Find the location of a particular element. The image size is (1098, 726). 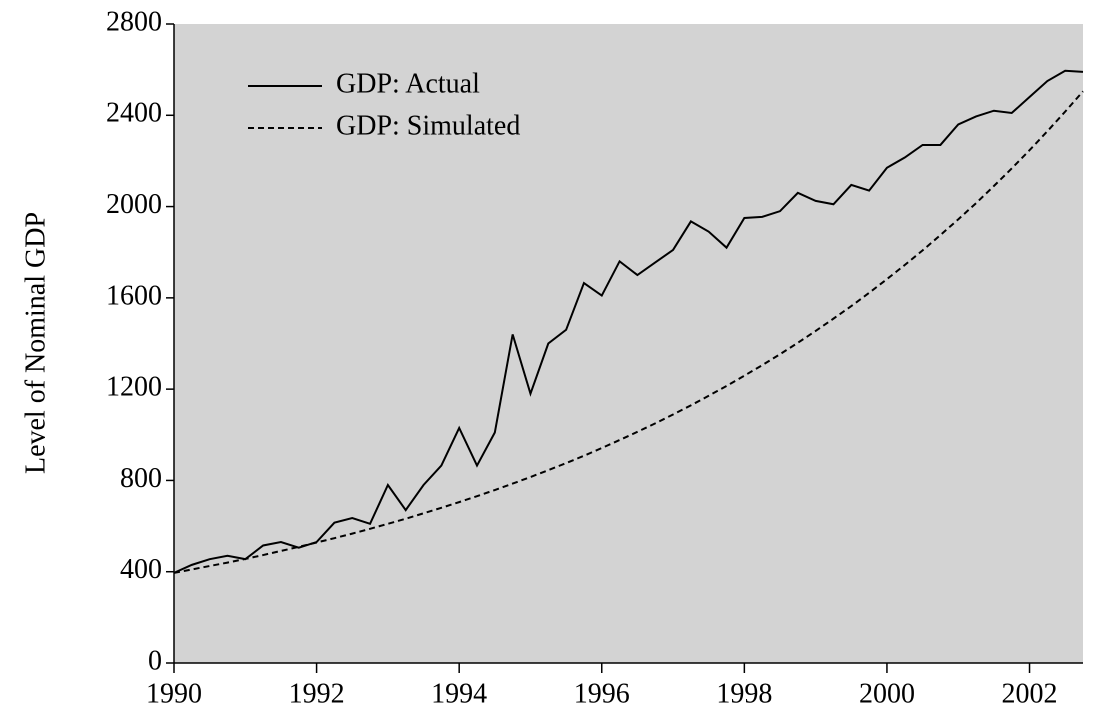

y-tick-label: 800 is located at coordinates (141, 478).